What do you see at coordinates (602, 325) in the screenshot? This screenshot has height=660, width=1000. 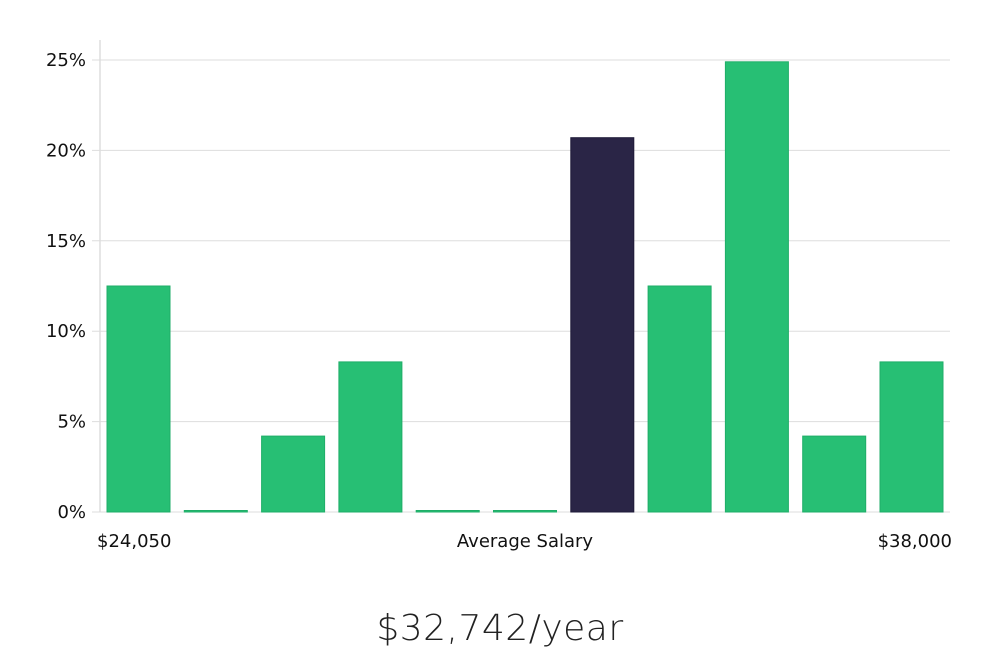 I see `bar-highlighted` at bounding box center [602, 325].